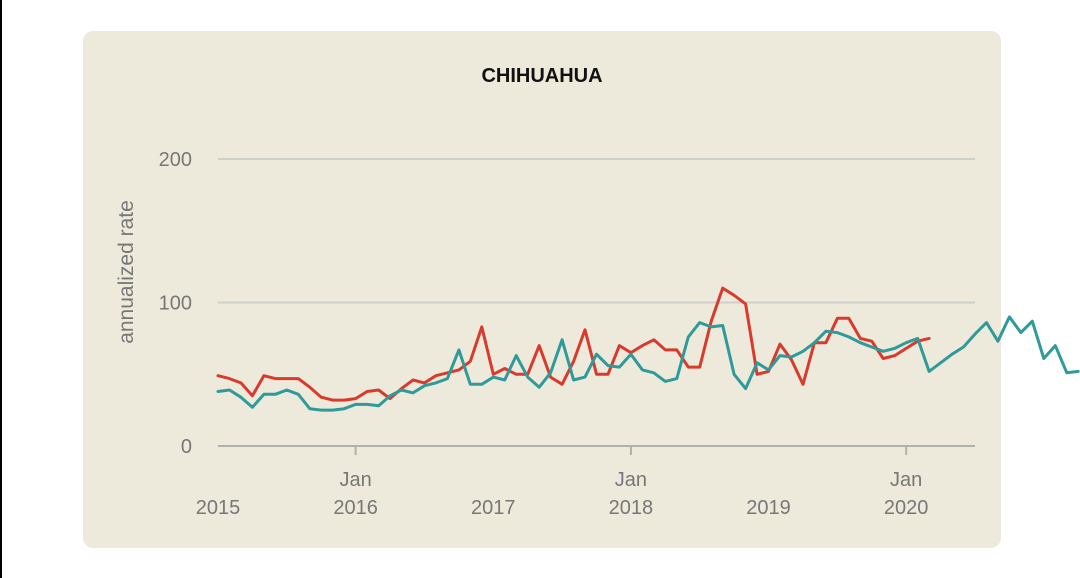  I want to click on y-tick-label: 100, so click(175, 304).